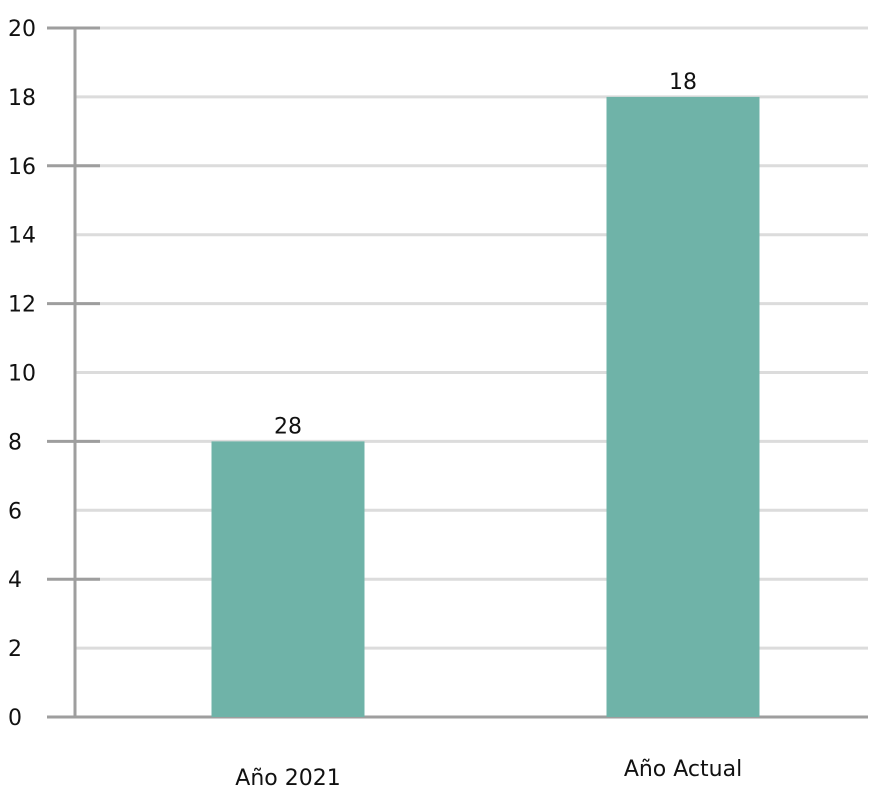 The image size is (875, 787). Describe the element at coordinates (22, 305) in the screenshot. I see `y-tick-label-12: 12` at that location.